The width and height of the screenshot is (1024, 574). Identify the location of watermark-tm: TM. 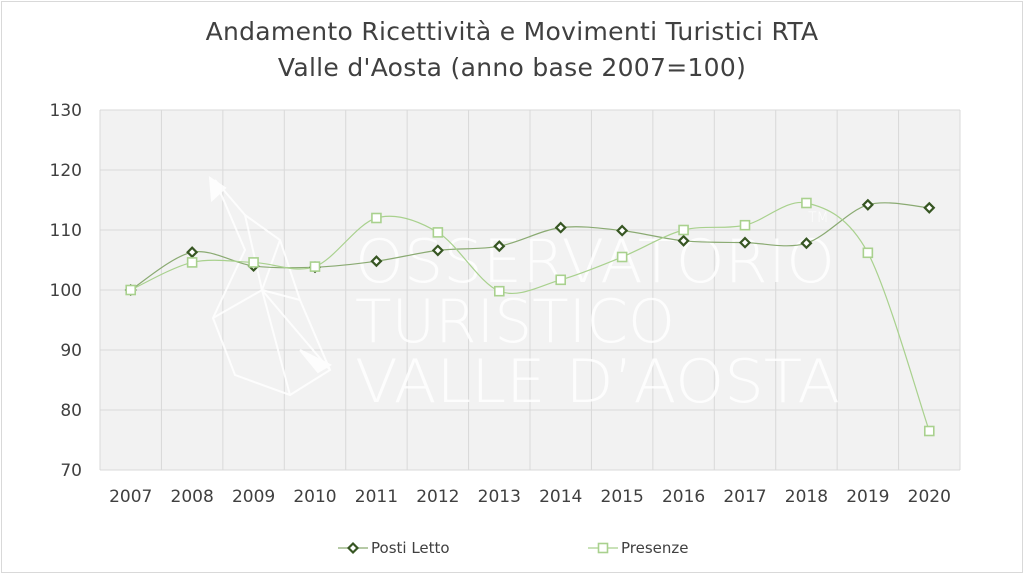
(818, 218).